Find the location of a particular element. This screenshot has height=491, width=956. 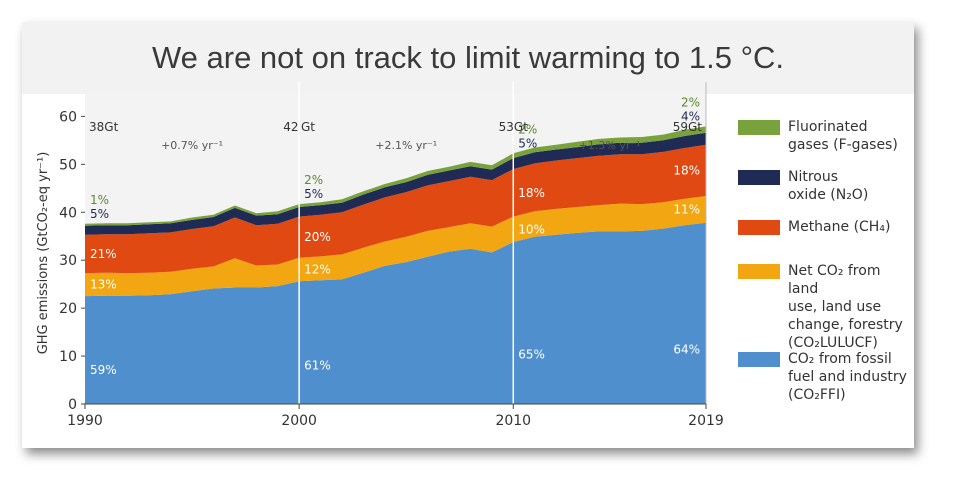

y-tick-label-0: 0 is located at coordinates (72, 405).